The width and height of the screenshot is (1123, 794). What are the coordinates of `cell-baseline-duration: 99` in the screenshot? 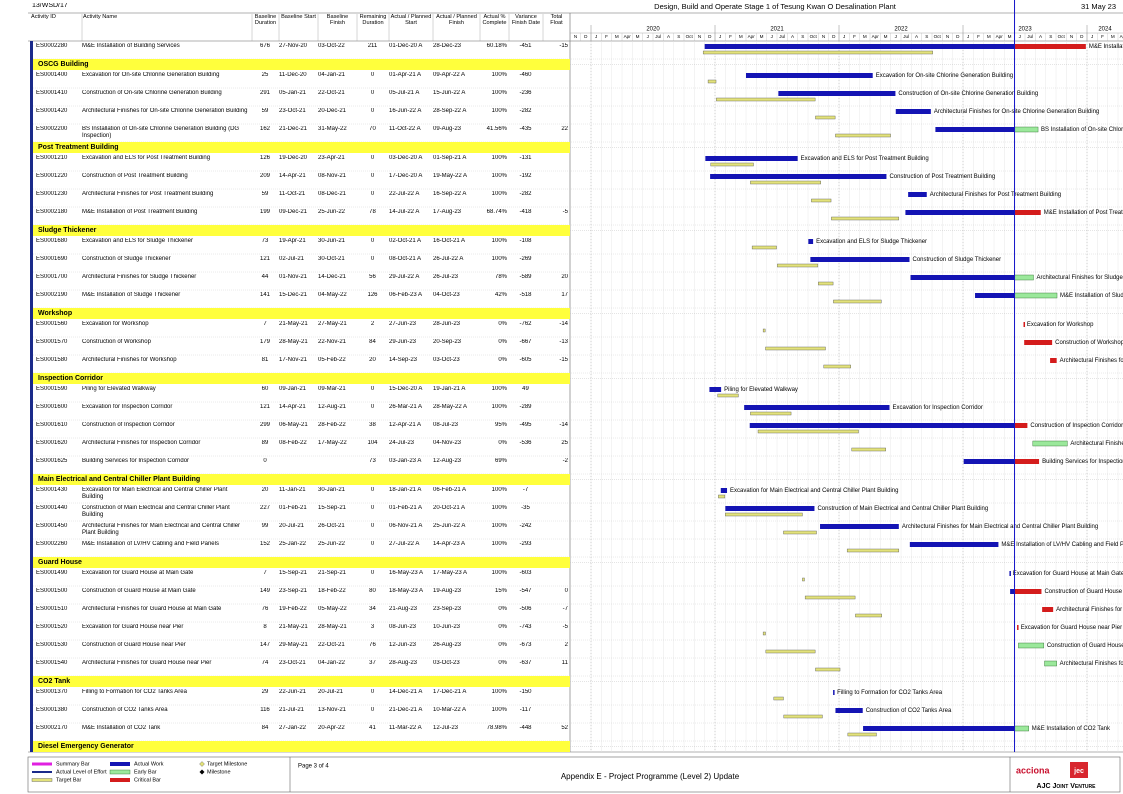 It's located at (265, 526).